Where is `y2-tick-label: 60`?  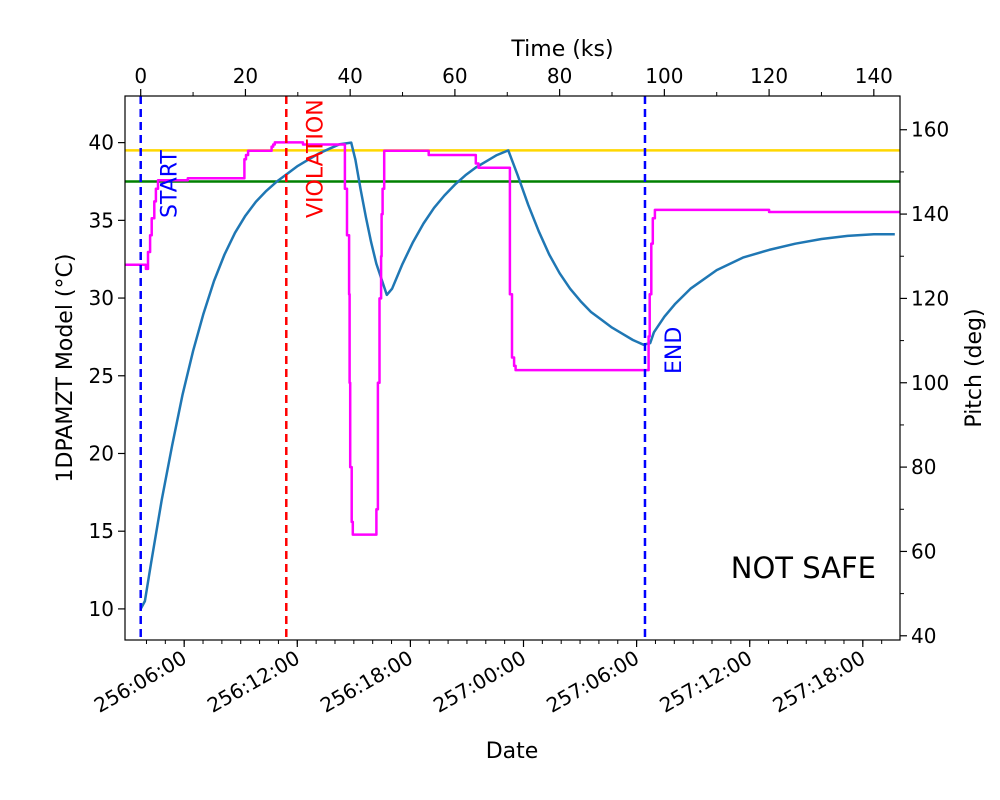 y2-tick-label: 60 is located at coordinates (923, 551).